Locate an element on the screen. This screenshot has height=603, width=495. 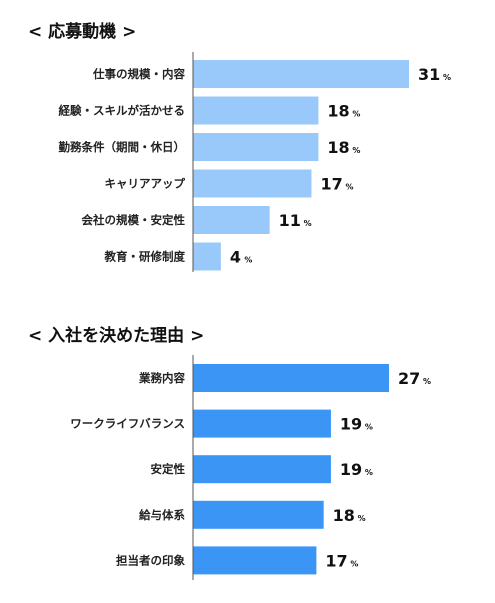
chart-2-category-label: 安定性 is located at coordinates (168, 469).